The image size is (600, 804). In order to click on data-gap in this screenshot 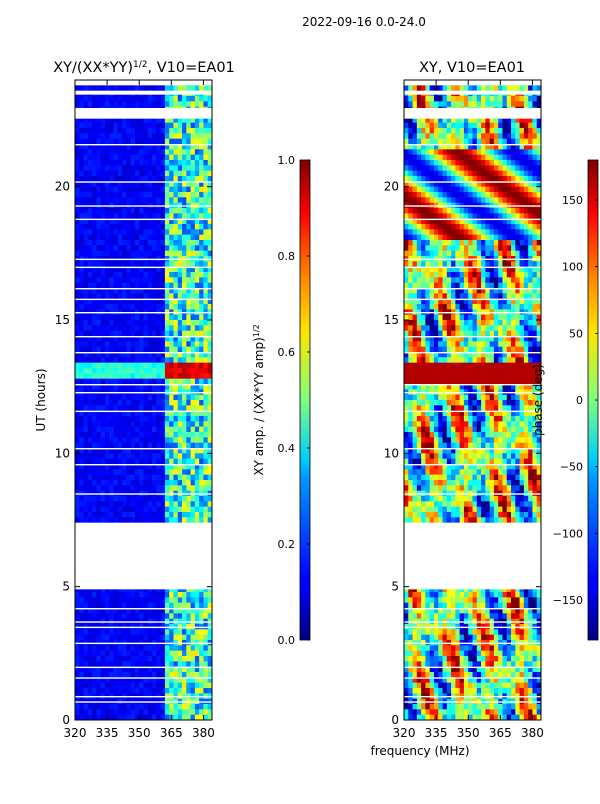, I will do `click(143, 82)`.